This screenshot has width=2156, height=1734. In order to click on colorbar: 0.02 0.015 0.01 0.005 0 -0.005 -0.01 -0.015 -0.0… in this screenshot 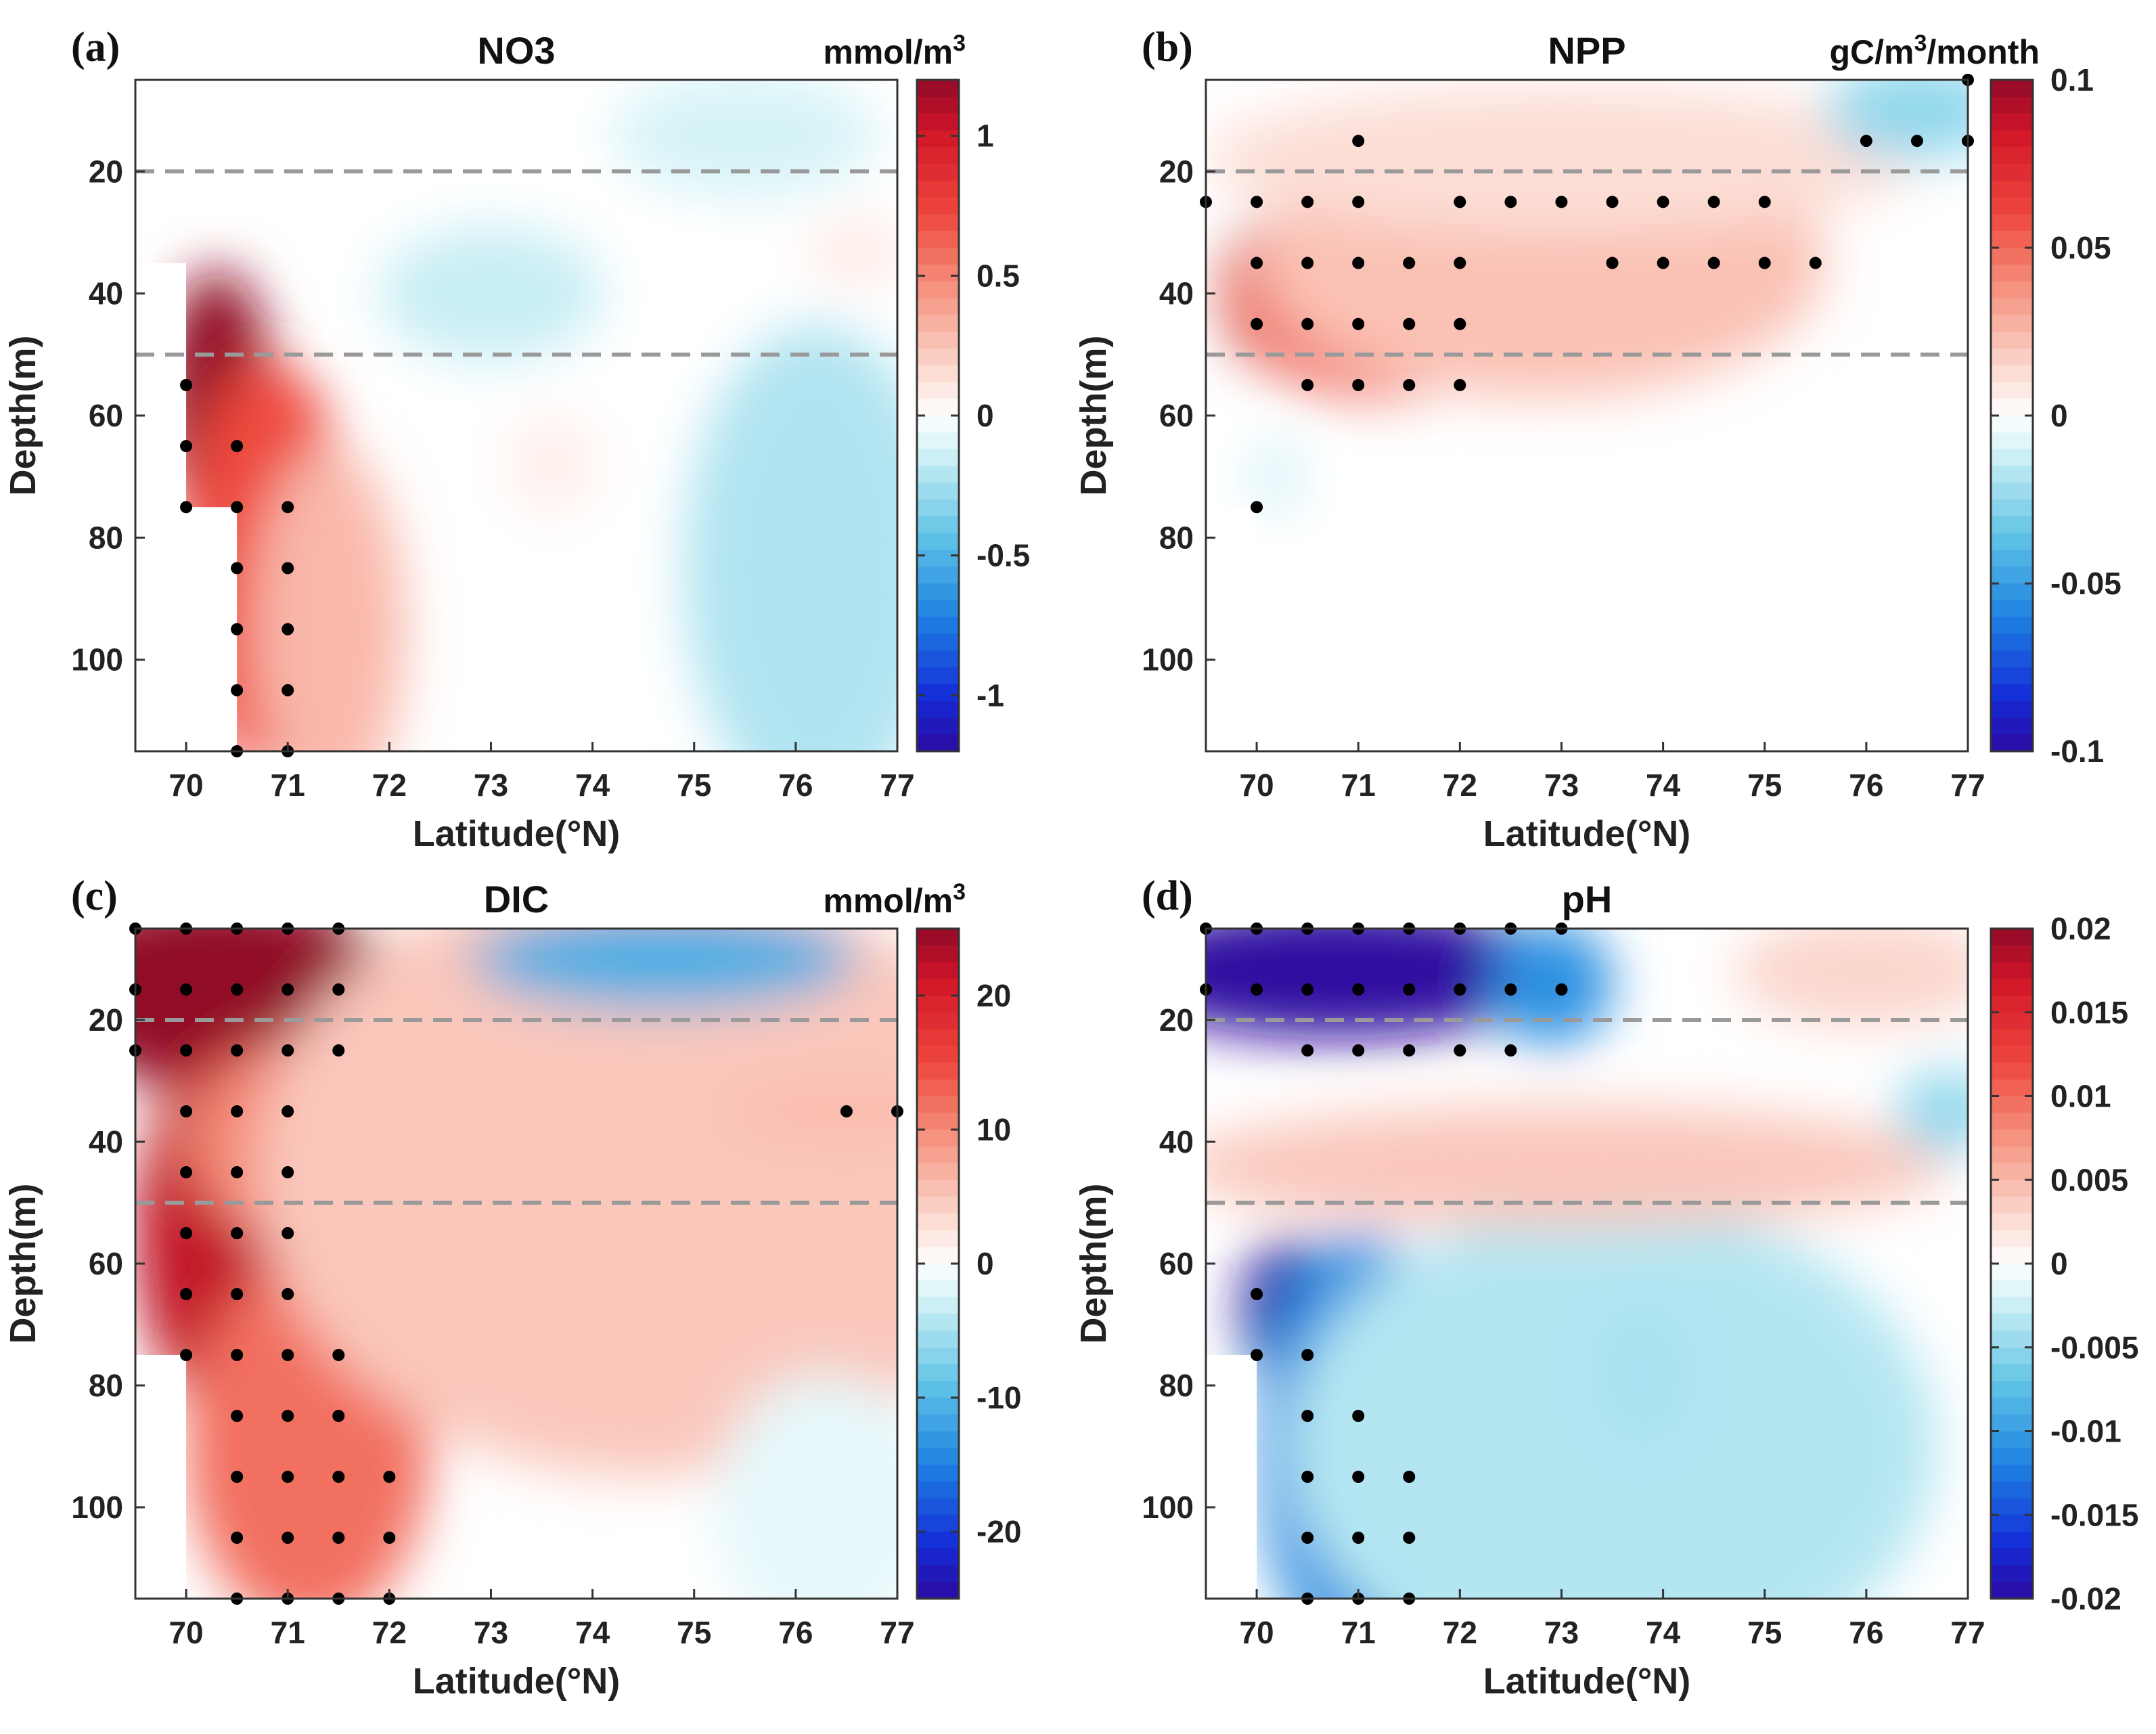, I will do `click(2064, 1263)`.